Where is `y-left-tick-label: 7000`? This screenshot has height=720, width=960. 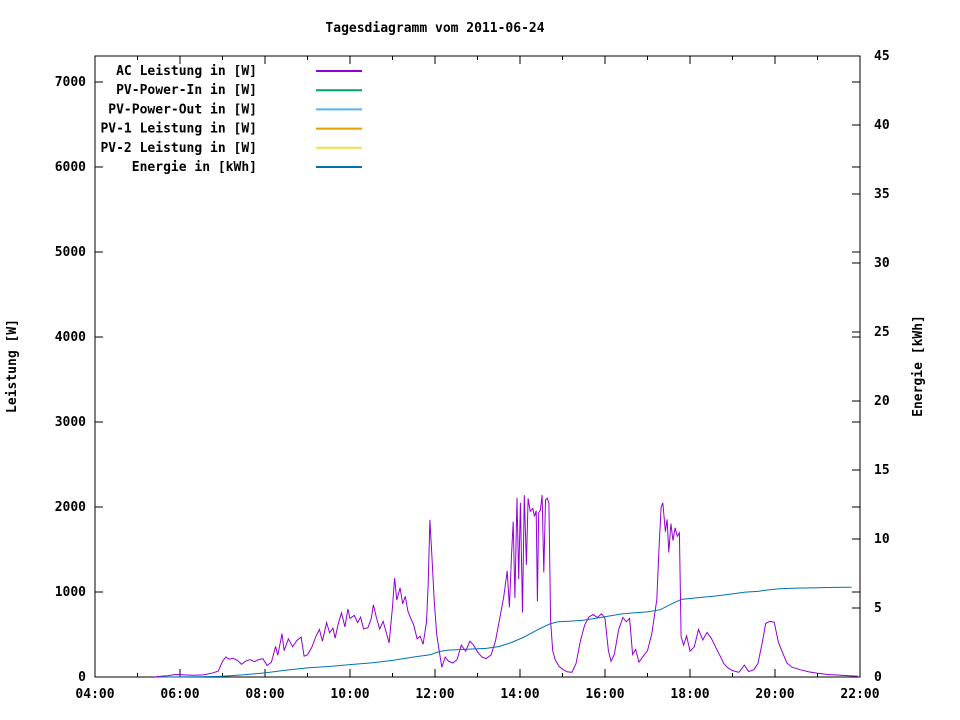 y-left-tick-label: 7000 is located at coordinates (70, 82).